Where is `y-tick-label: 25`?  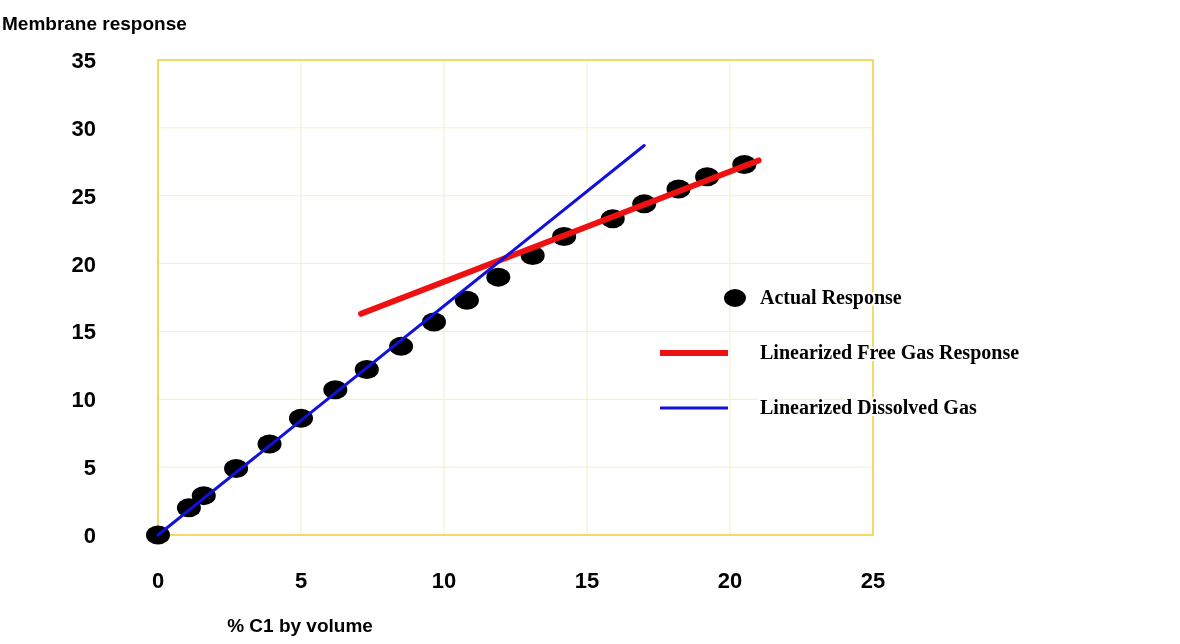
y-tick-label: 25 is located at coordinates (83, 196).